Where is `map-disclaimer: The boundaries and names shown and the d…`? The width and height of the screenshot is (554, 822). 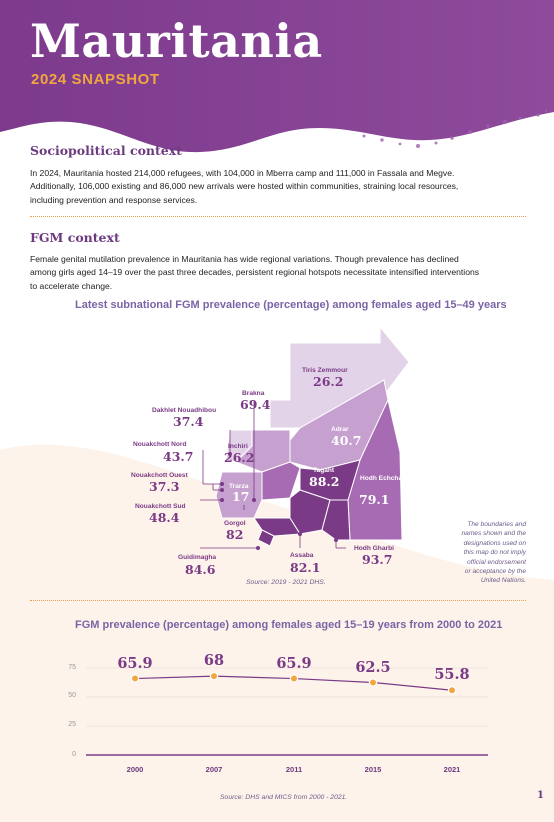 map-disclaimer: The boundaries and names shown and the d… is located at coordinates (493, 553).